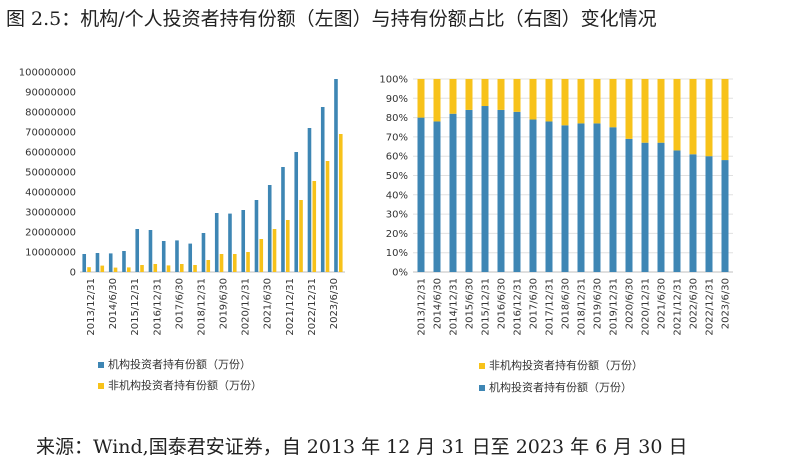 The width and height of the screenshot is (794, 466). Describe the element at coordinates (534, 303) in the screenshot. I see `right-x-tick-label: 2017/6/30` at that location.